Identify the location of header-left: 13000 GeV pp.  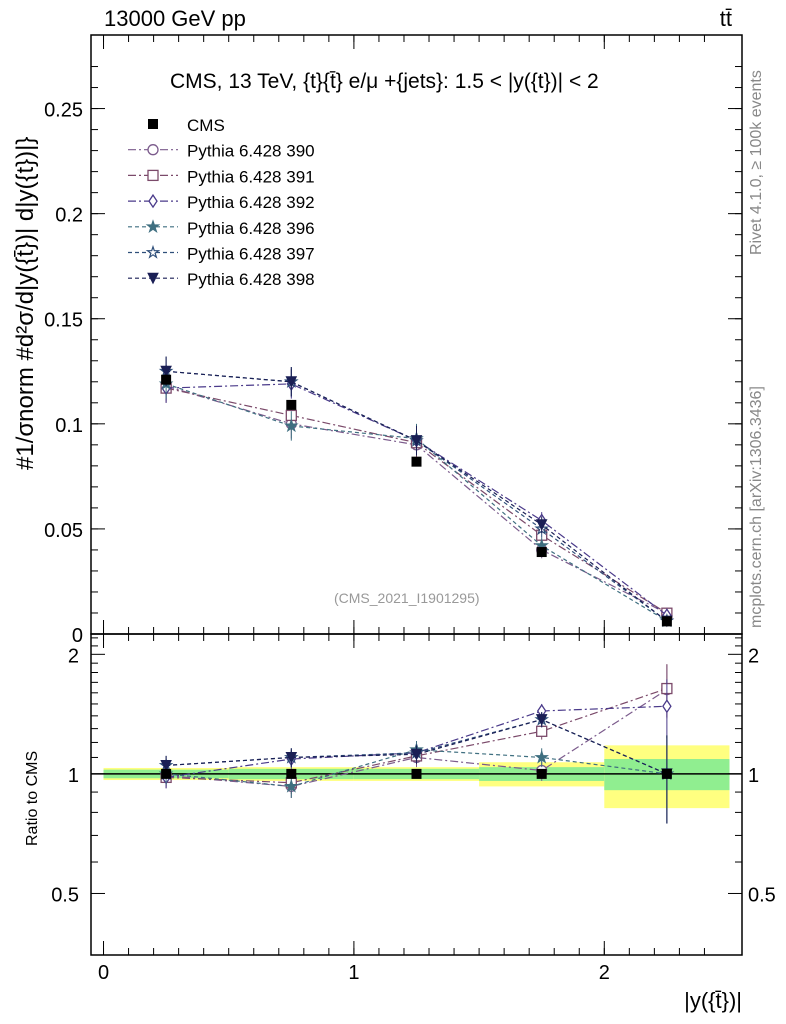
(175, 18).